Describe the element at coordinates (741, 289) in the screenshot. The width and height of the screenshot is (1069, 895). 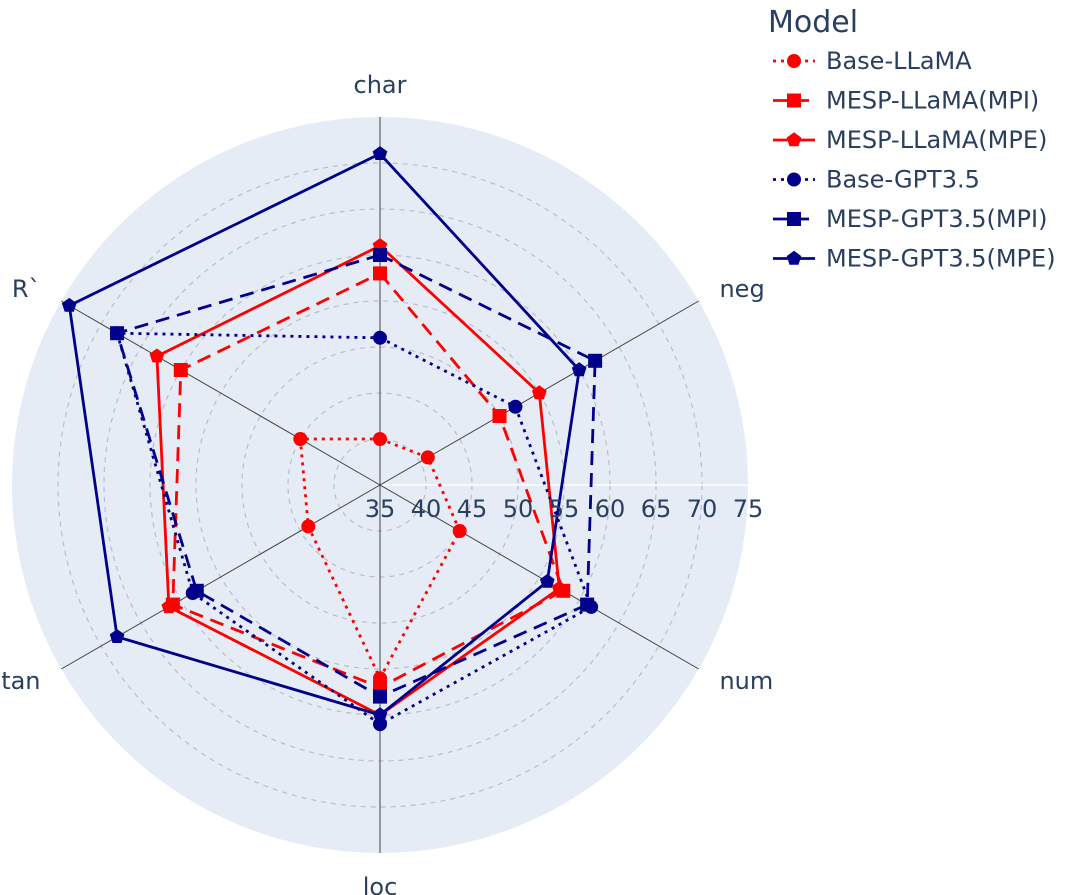
I see `axis-label-1: neg` at that location.